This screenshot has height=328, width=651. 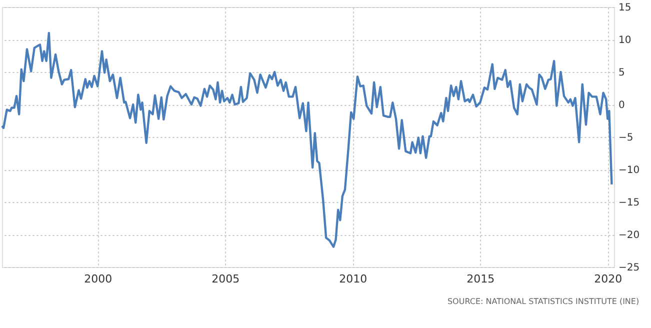 I want to click on y-tick-label: 0, so click(x=621, y=105).